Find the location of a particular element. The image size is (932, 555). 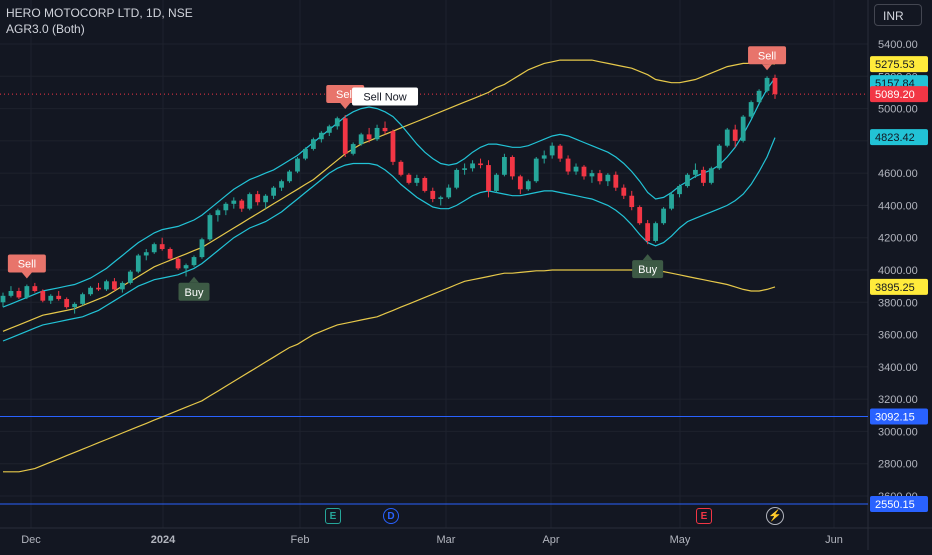

earnings-event-icon: E is located at coordinates (333, 516).